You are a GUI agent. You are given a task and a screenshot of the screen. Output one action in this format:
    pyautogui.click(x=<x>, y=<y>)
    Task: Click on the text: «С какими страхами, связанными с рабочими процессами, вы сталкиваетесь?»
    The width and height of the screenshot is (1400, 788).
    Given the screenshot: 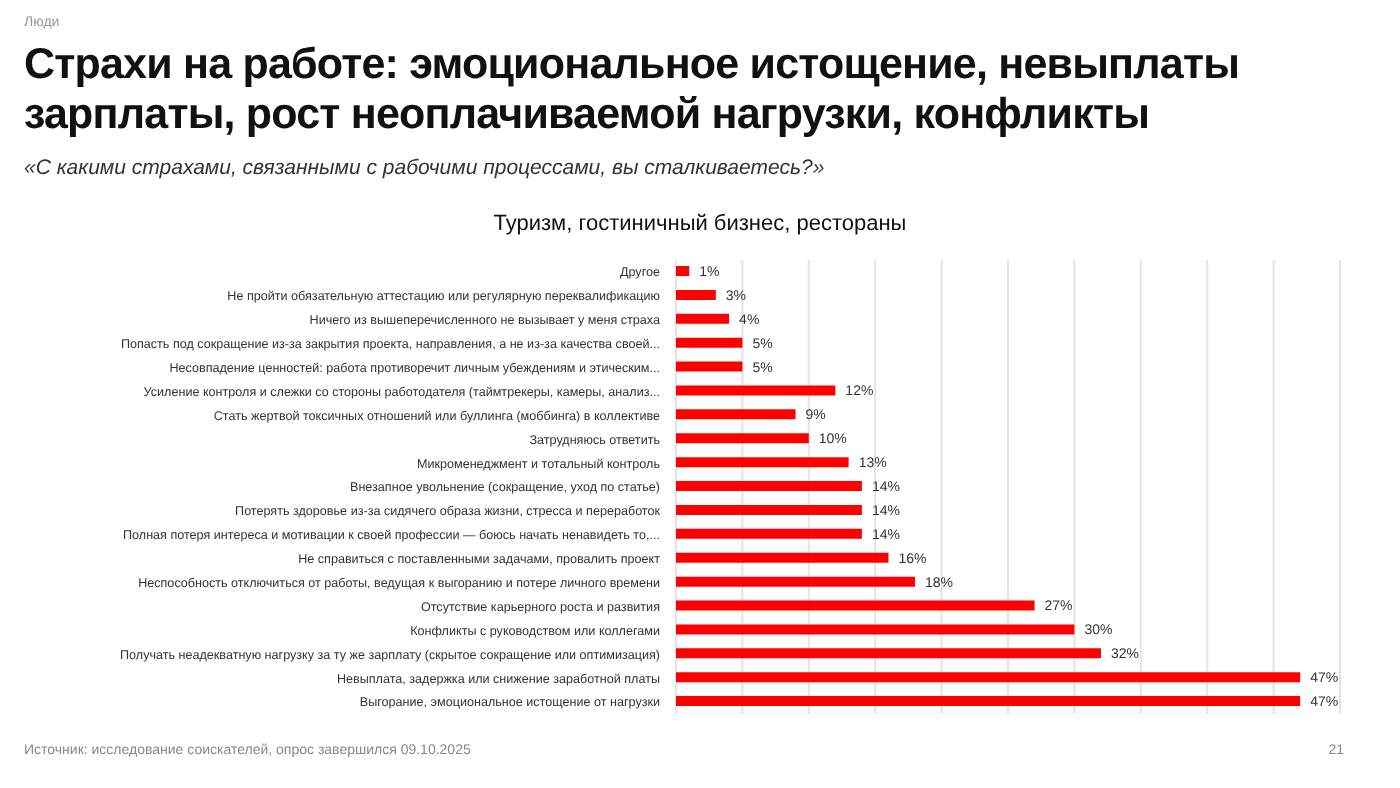 What is the action you would take?
    pyautogui.click(x=424, y=168)
    